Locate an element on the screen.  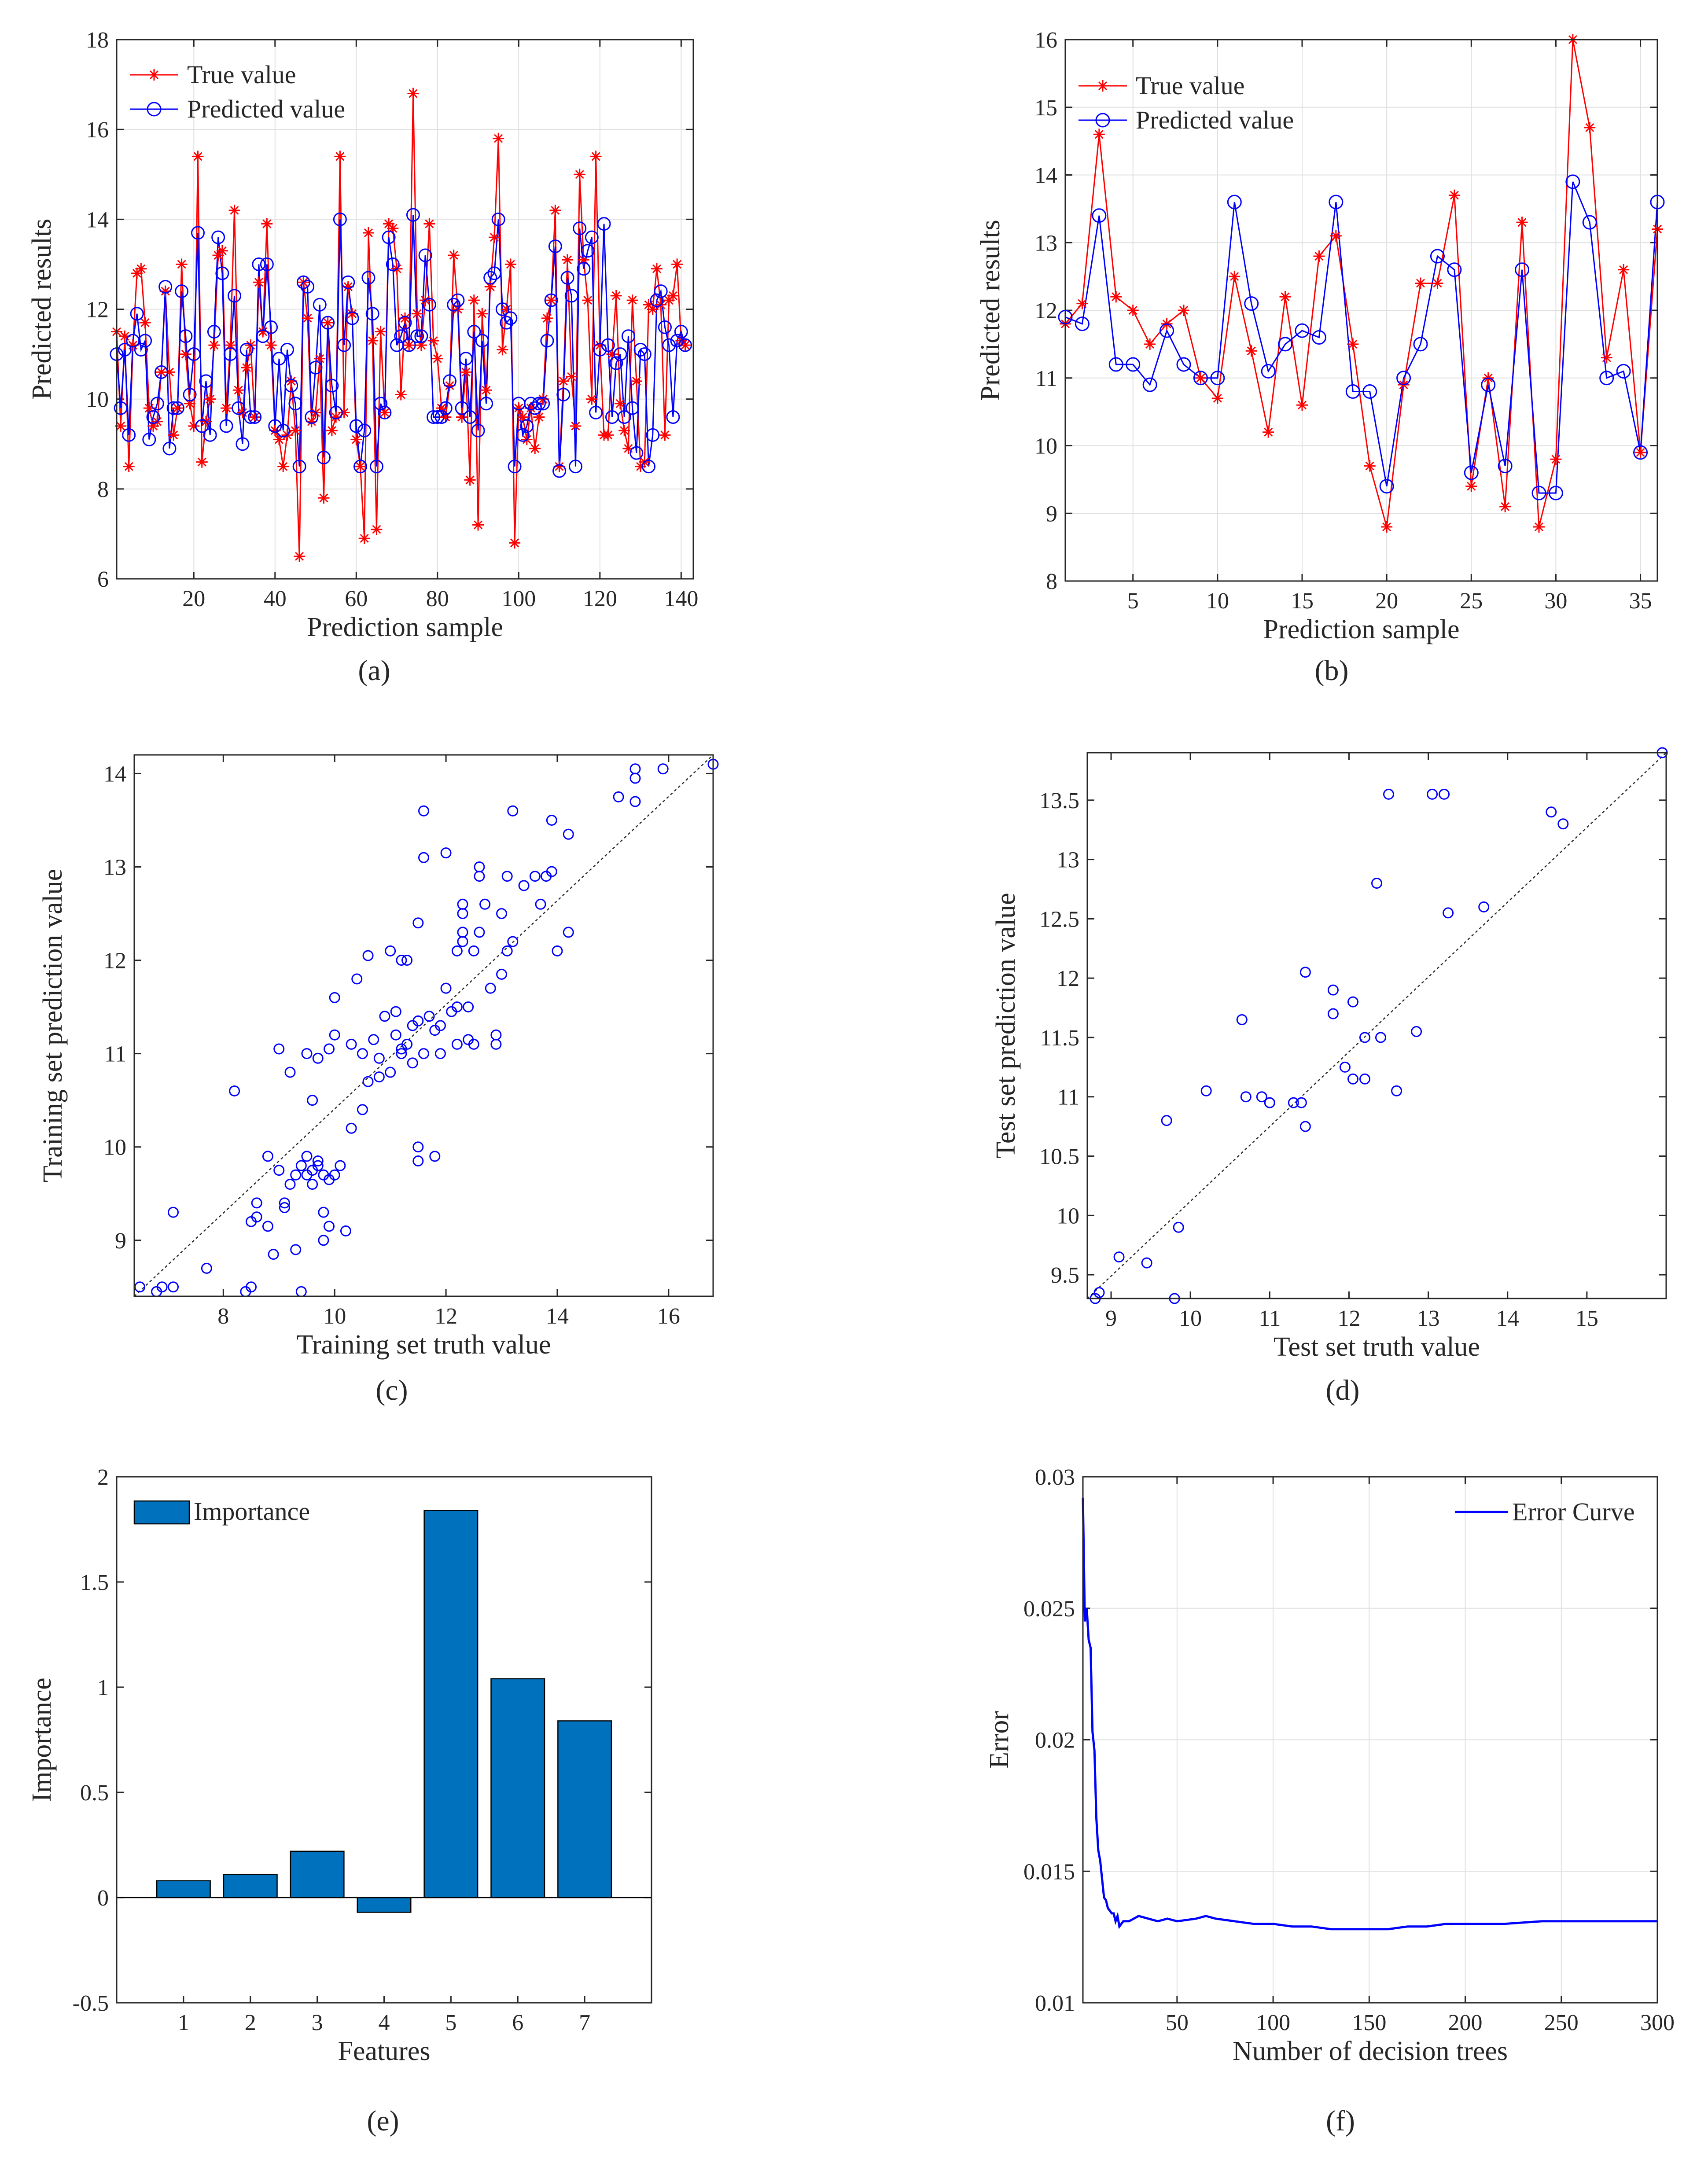
chart-e-x-axis-label: Features is located at coordinates (384, 2051).